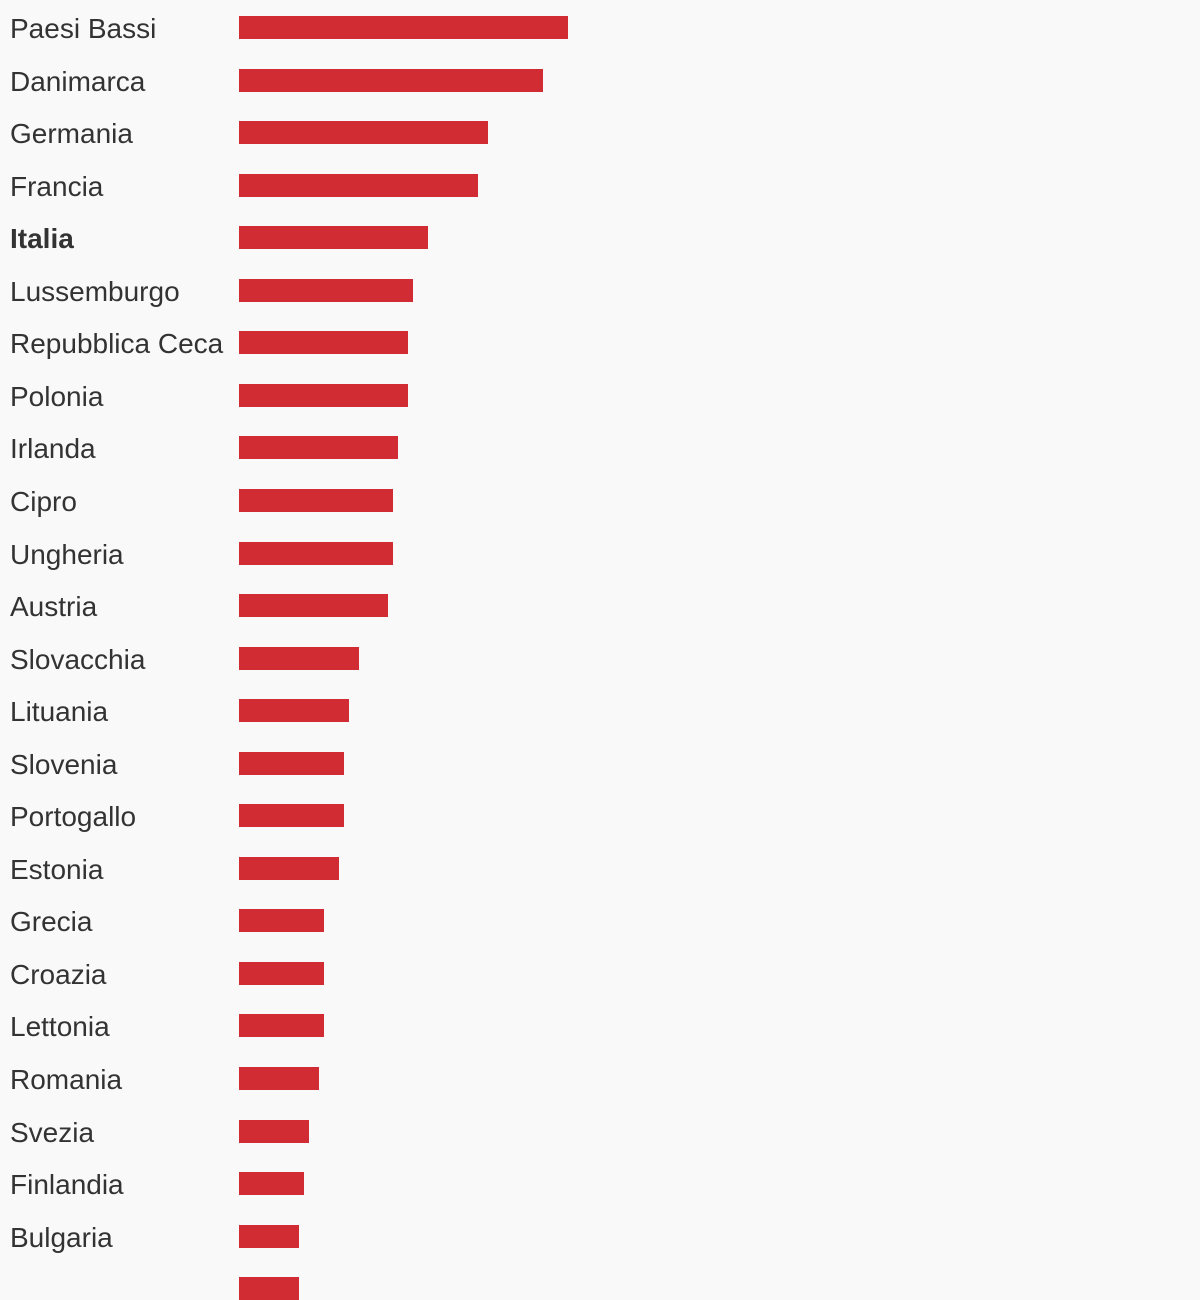  Describe the element at coordinates (67, 554) in the screenshot. I see `category-label: Ungheria` at that location.